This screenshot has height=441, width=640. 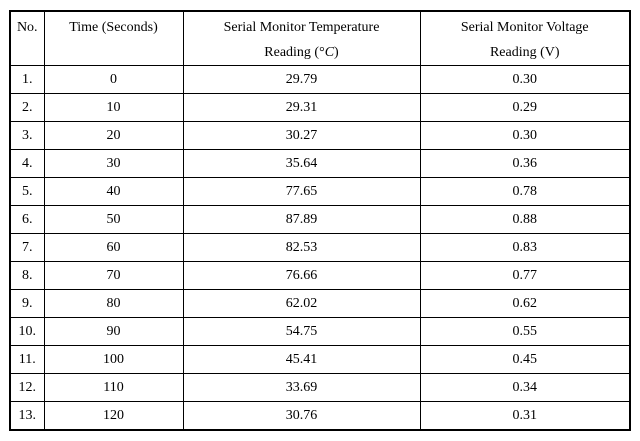 I want to click on table-row: 13. 120 30.76 0.31, so click(x=320, y=416).